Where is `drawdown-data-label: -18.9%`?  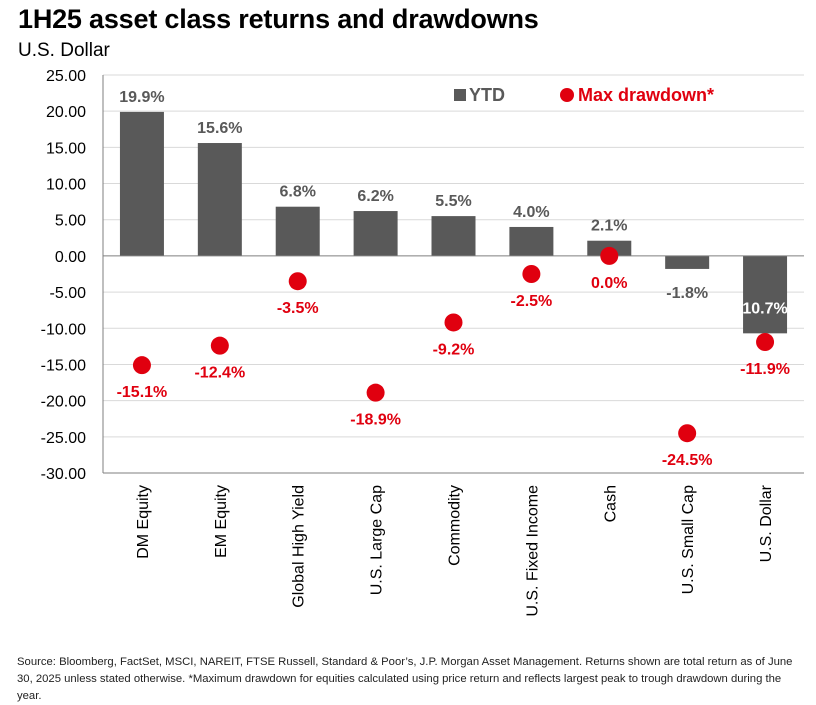 drawdown-data-label: -18.9% is located at coordinates (375, 420).